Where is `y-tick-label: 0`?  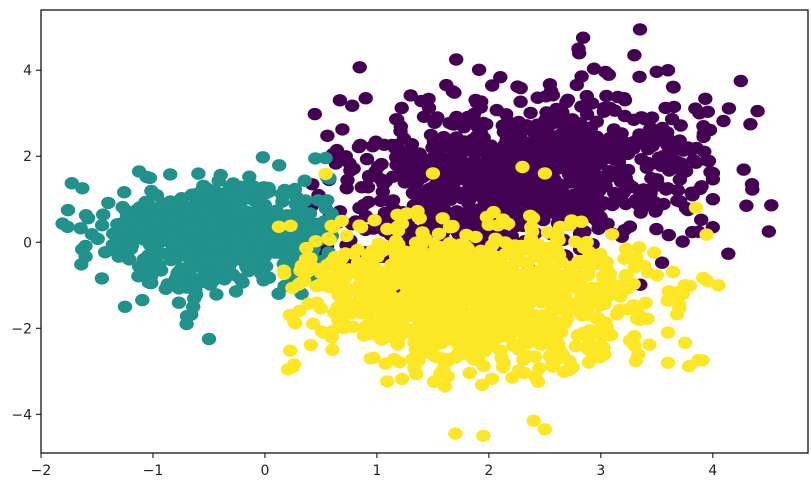 y-tick-label: 0 is located at coordinates (27, 243).